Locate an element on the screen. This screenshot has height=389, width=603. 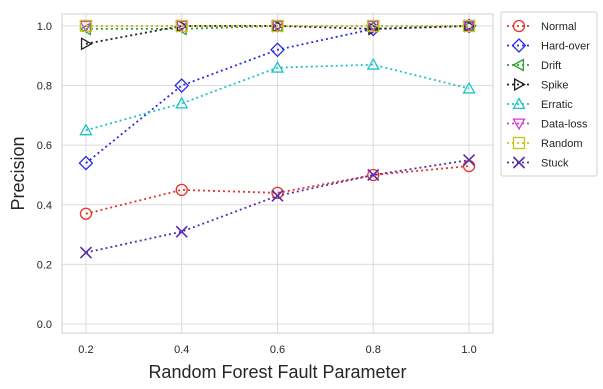
legend-label: Spike is located at coordinates (555, 86).